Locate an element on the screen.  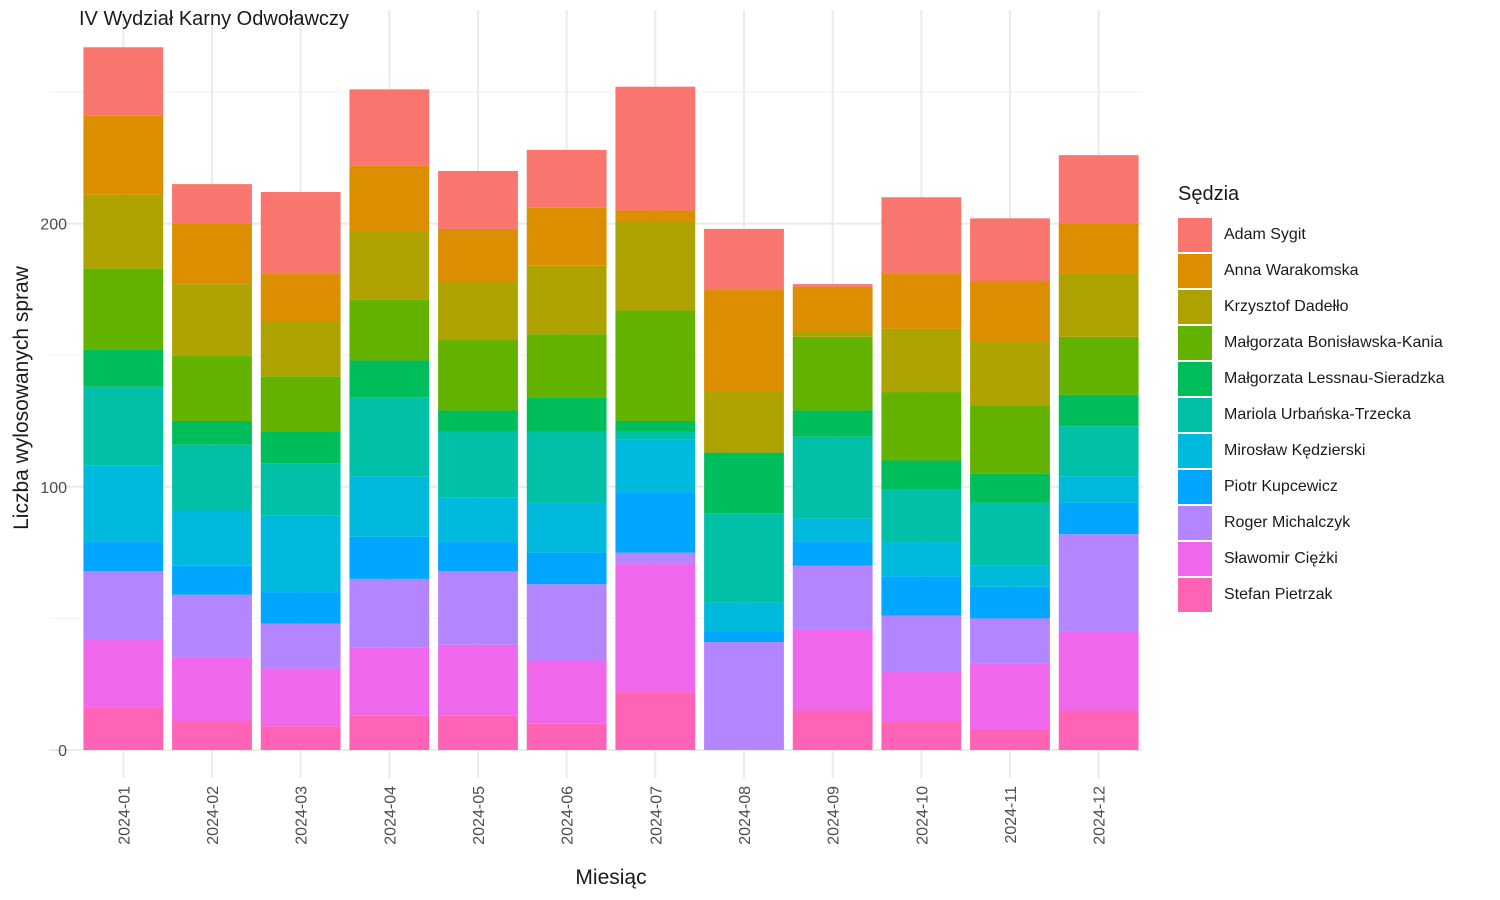
bar-segment: Anna Warakomska — 2024-06: 22 is located at coordinates (566, 236).